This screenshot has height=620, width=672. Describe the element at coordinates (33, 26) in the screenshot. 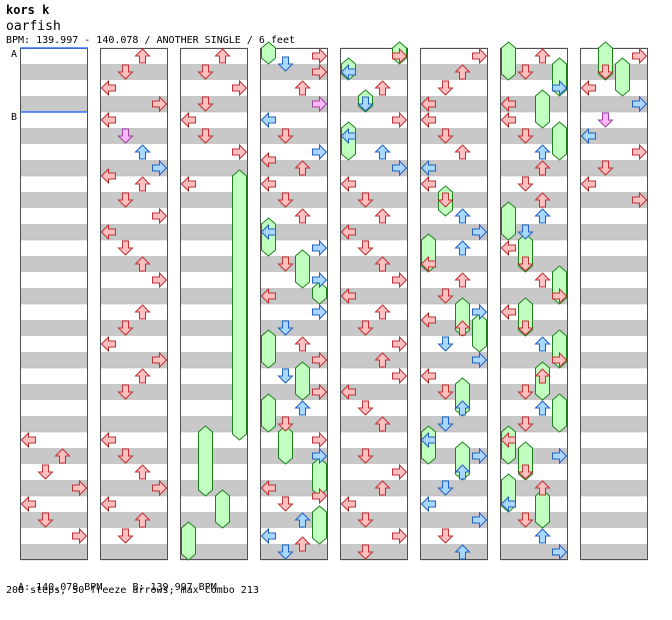

I see `song-title: oarfish` at that location.